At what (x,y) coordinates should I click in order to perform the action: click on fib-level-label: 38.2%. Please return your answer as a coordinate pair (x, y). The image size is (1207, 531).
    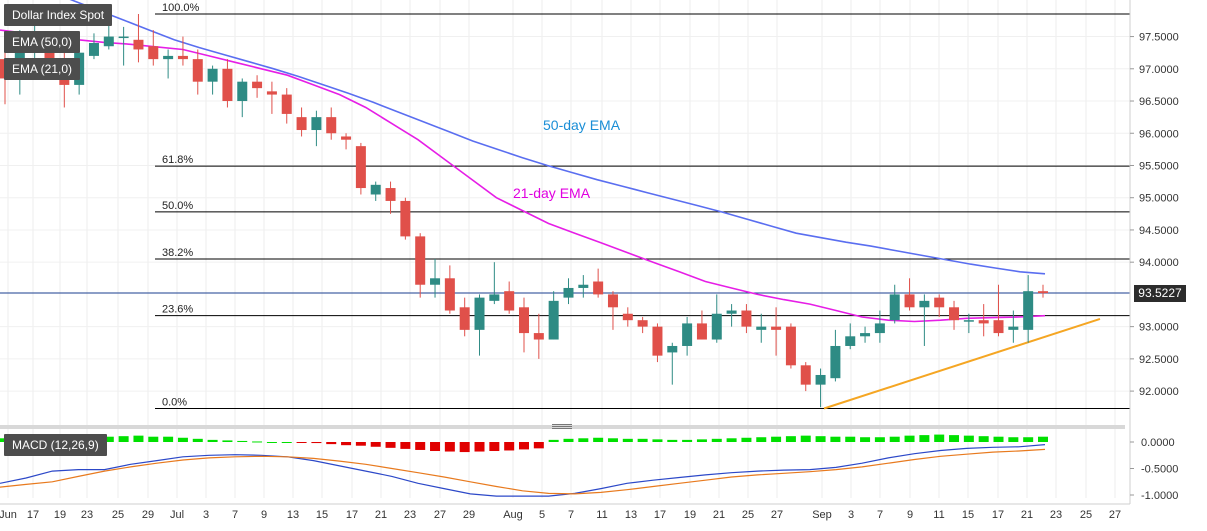
    Looking at the image, I should click on (177, 253).